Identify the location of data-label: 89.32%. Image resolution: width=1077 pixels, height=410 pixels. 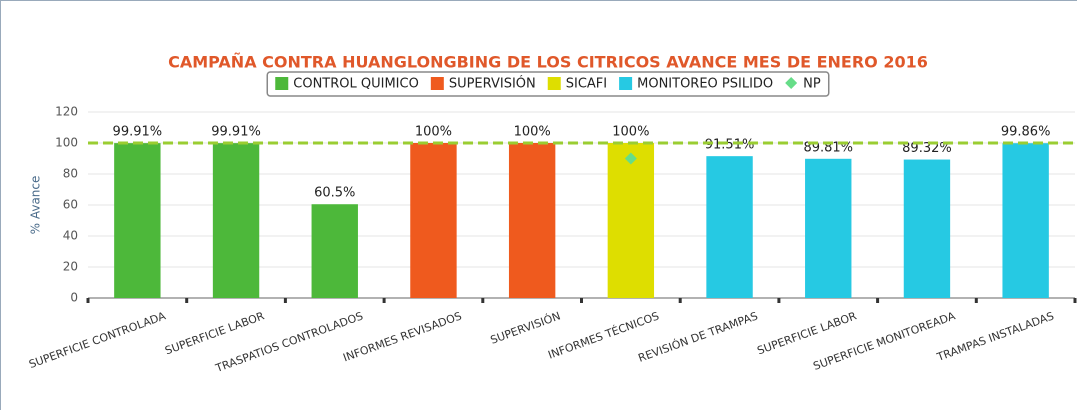
(927, 148).